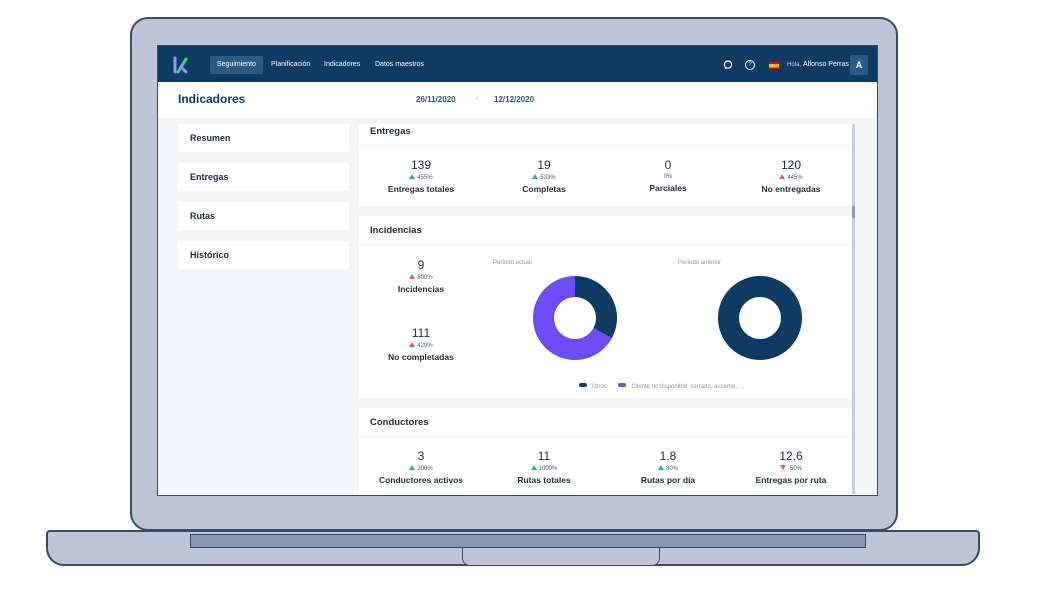 This screenshot has height=616, width=1056. Describe the element at coordinates (263, 216) in the screenshot. I see `sidebar-item-rutas: Rutas` at that location.